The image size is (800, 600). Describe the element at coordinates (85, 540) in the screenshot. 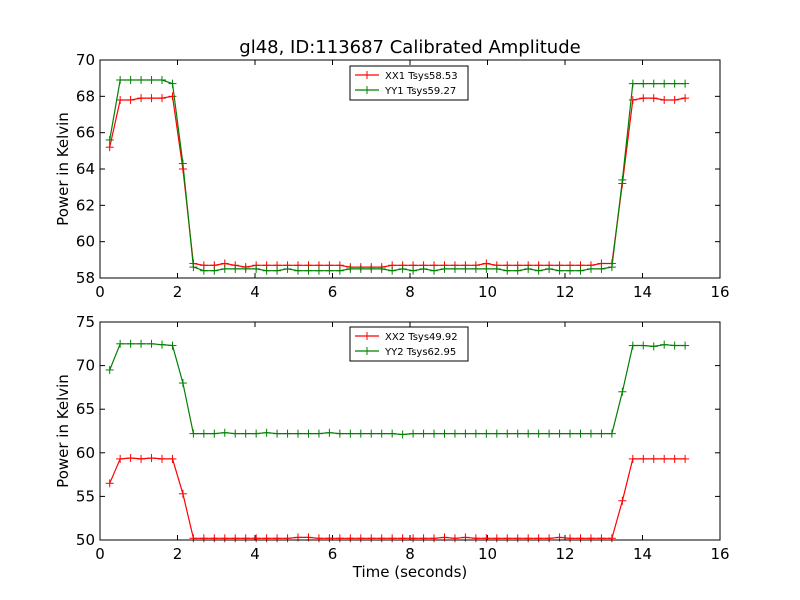

I see `y-tick-label: 50` at that location.